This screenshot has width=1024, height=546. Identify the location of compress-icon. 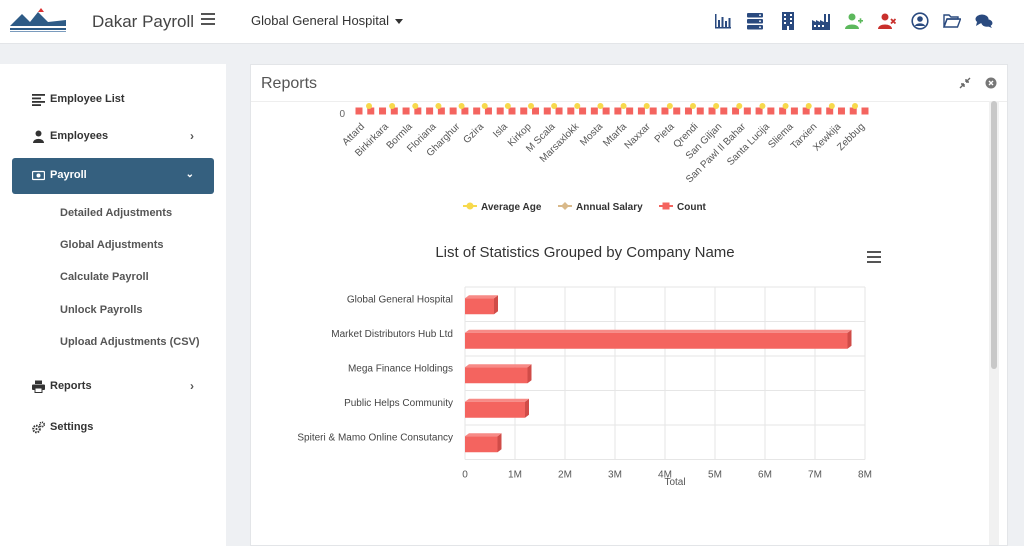
(965, 83).